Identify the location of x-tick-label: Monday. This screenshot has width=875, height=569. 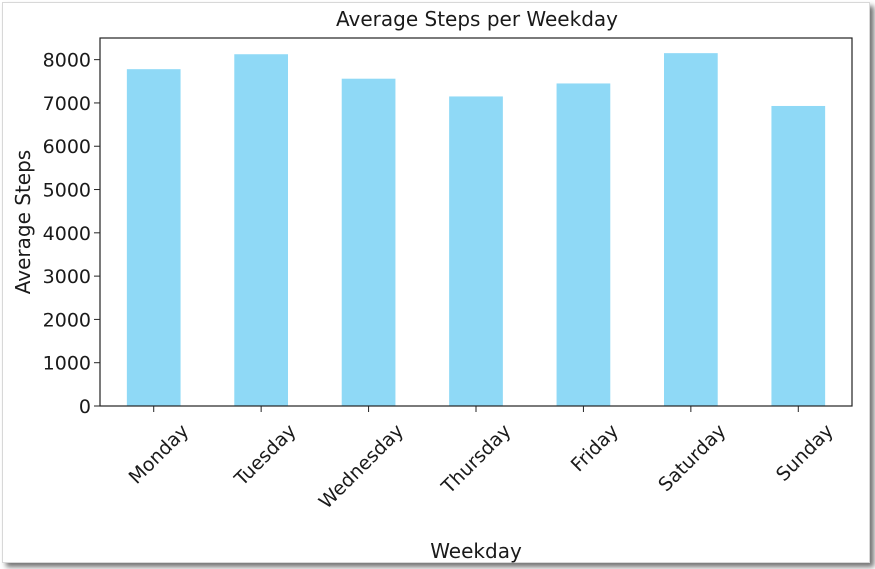
(159, 454).